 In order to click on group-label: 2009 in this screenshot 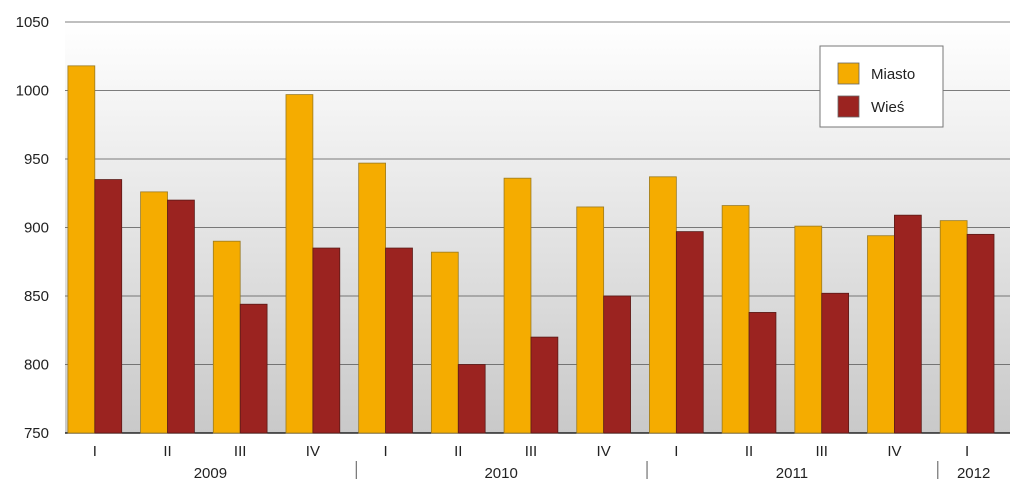, I will do `click(210, 472)`.